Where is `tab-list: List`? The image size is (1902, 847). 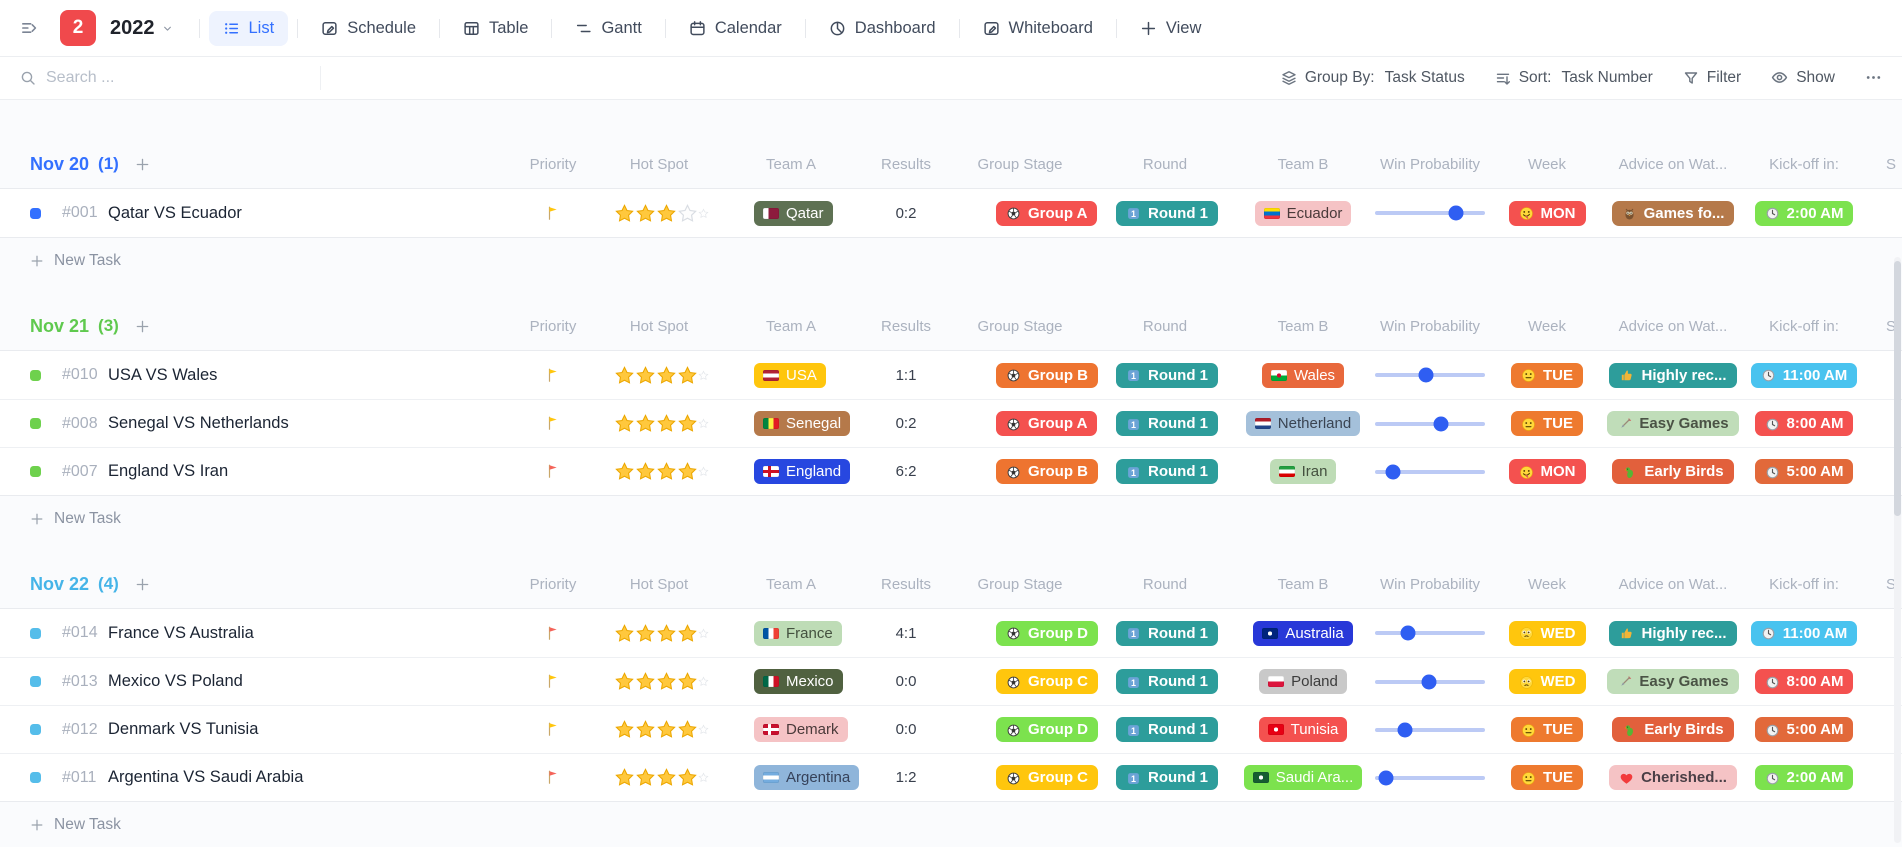
tab-list: List is located at coordinates (248, 28).